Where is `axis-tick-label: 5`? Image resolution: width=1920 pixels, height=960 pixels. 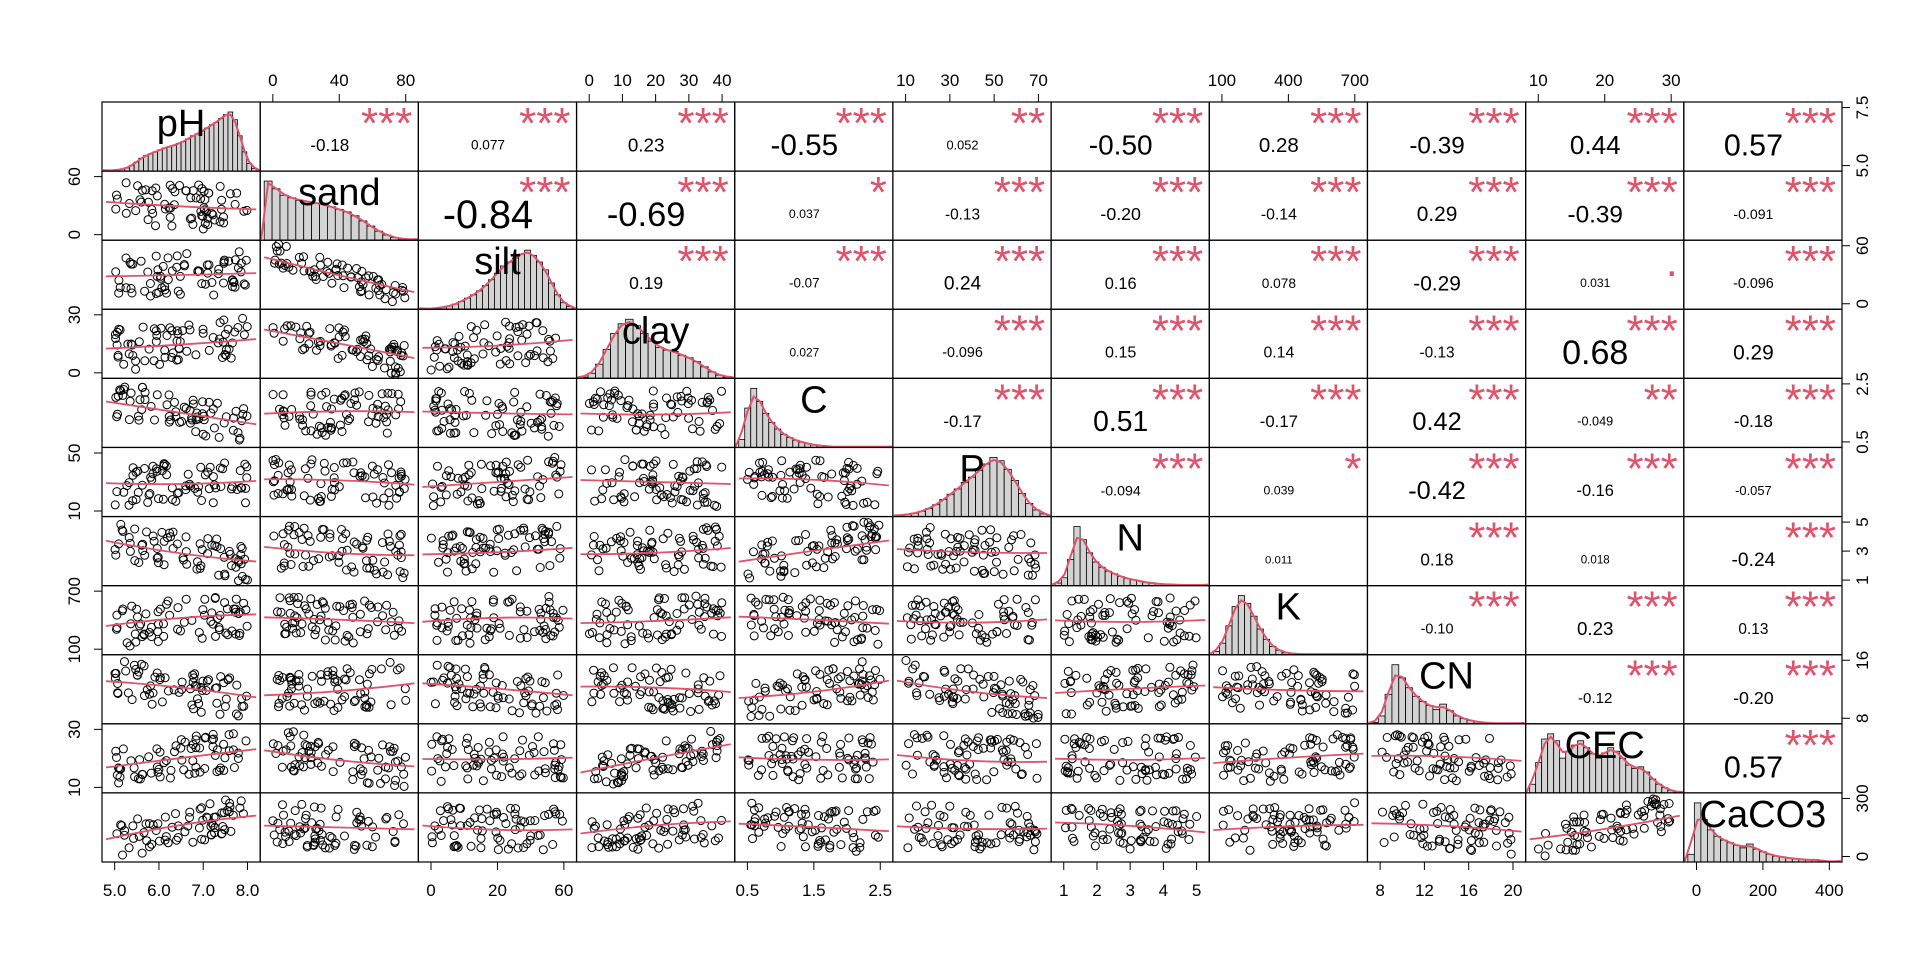
axis-tick-label: 5 is located at coordinates (1862, 521).